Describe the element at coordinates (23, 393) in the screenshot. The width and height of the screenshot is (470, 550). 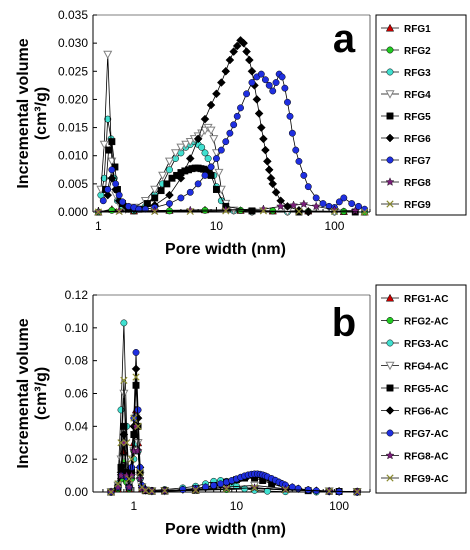
I see `y-axis-title: Incremental volume` at that location.